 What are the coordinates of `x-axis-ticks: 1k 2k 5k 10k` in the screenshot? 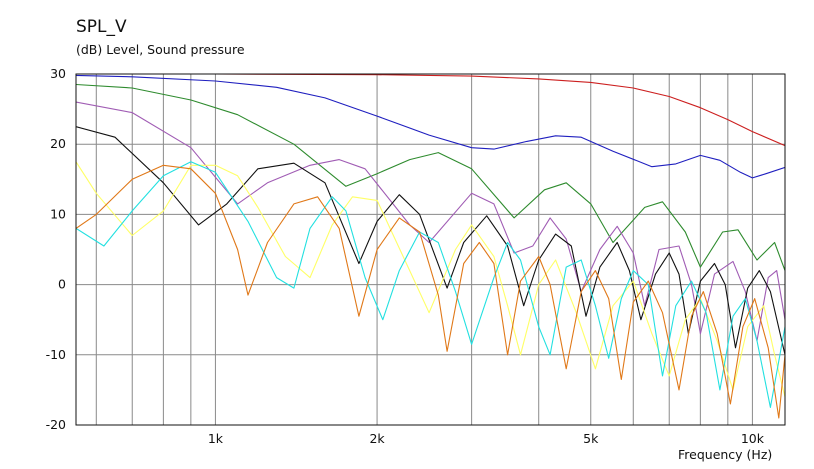 It's located at (486, 438).